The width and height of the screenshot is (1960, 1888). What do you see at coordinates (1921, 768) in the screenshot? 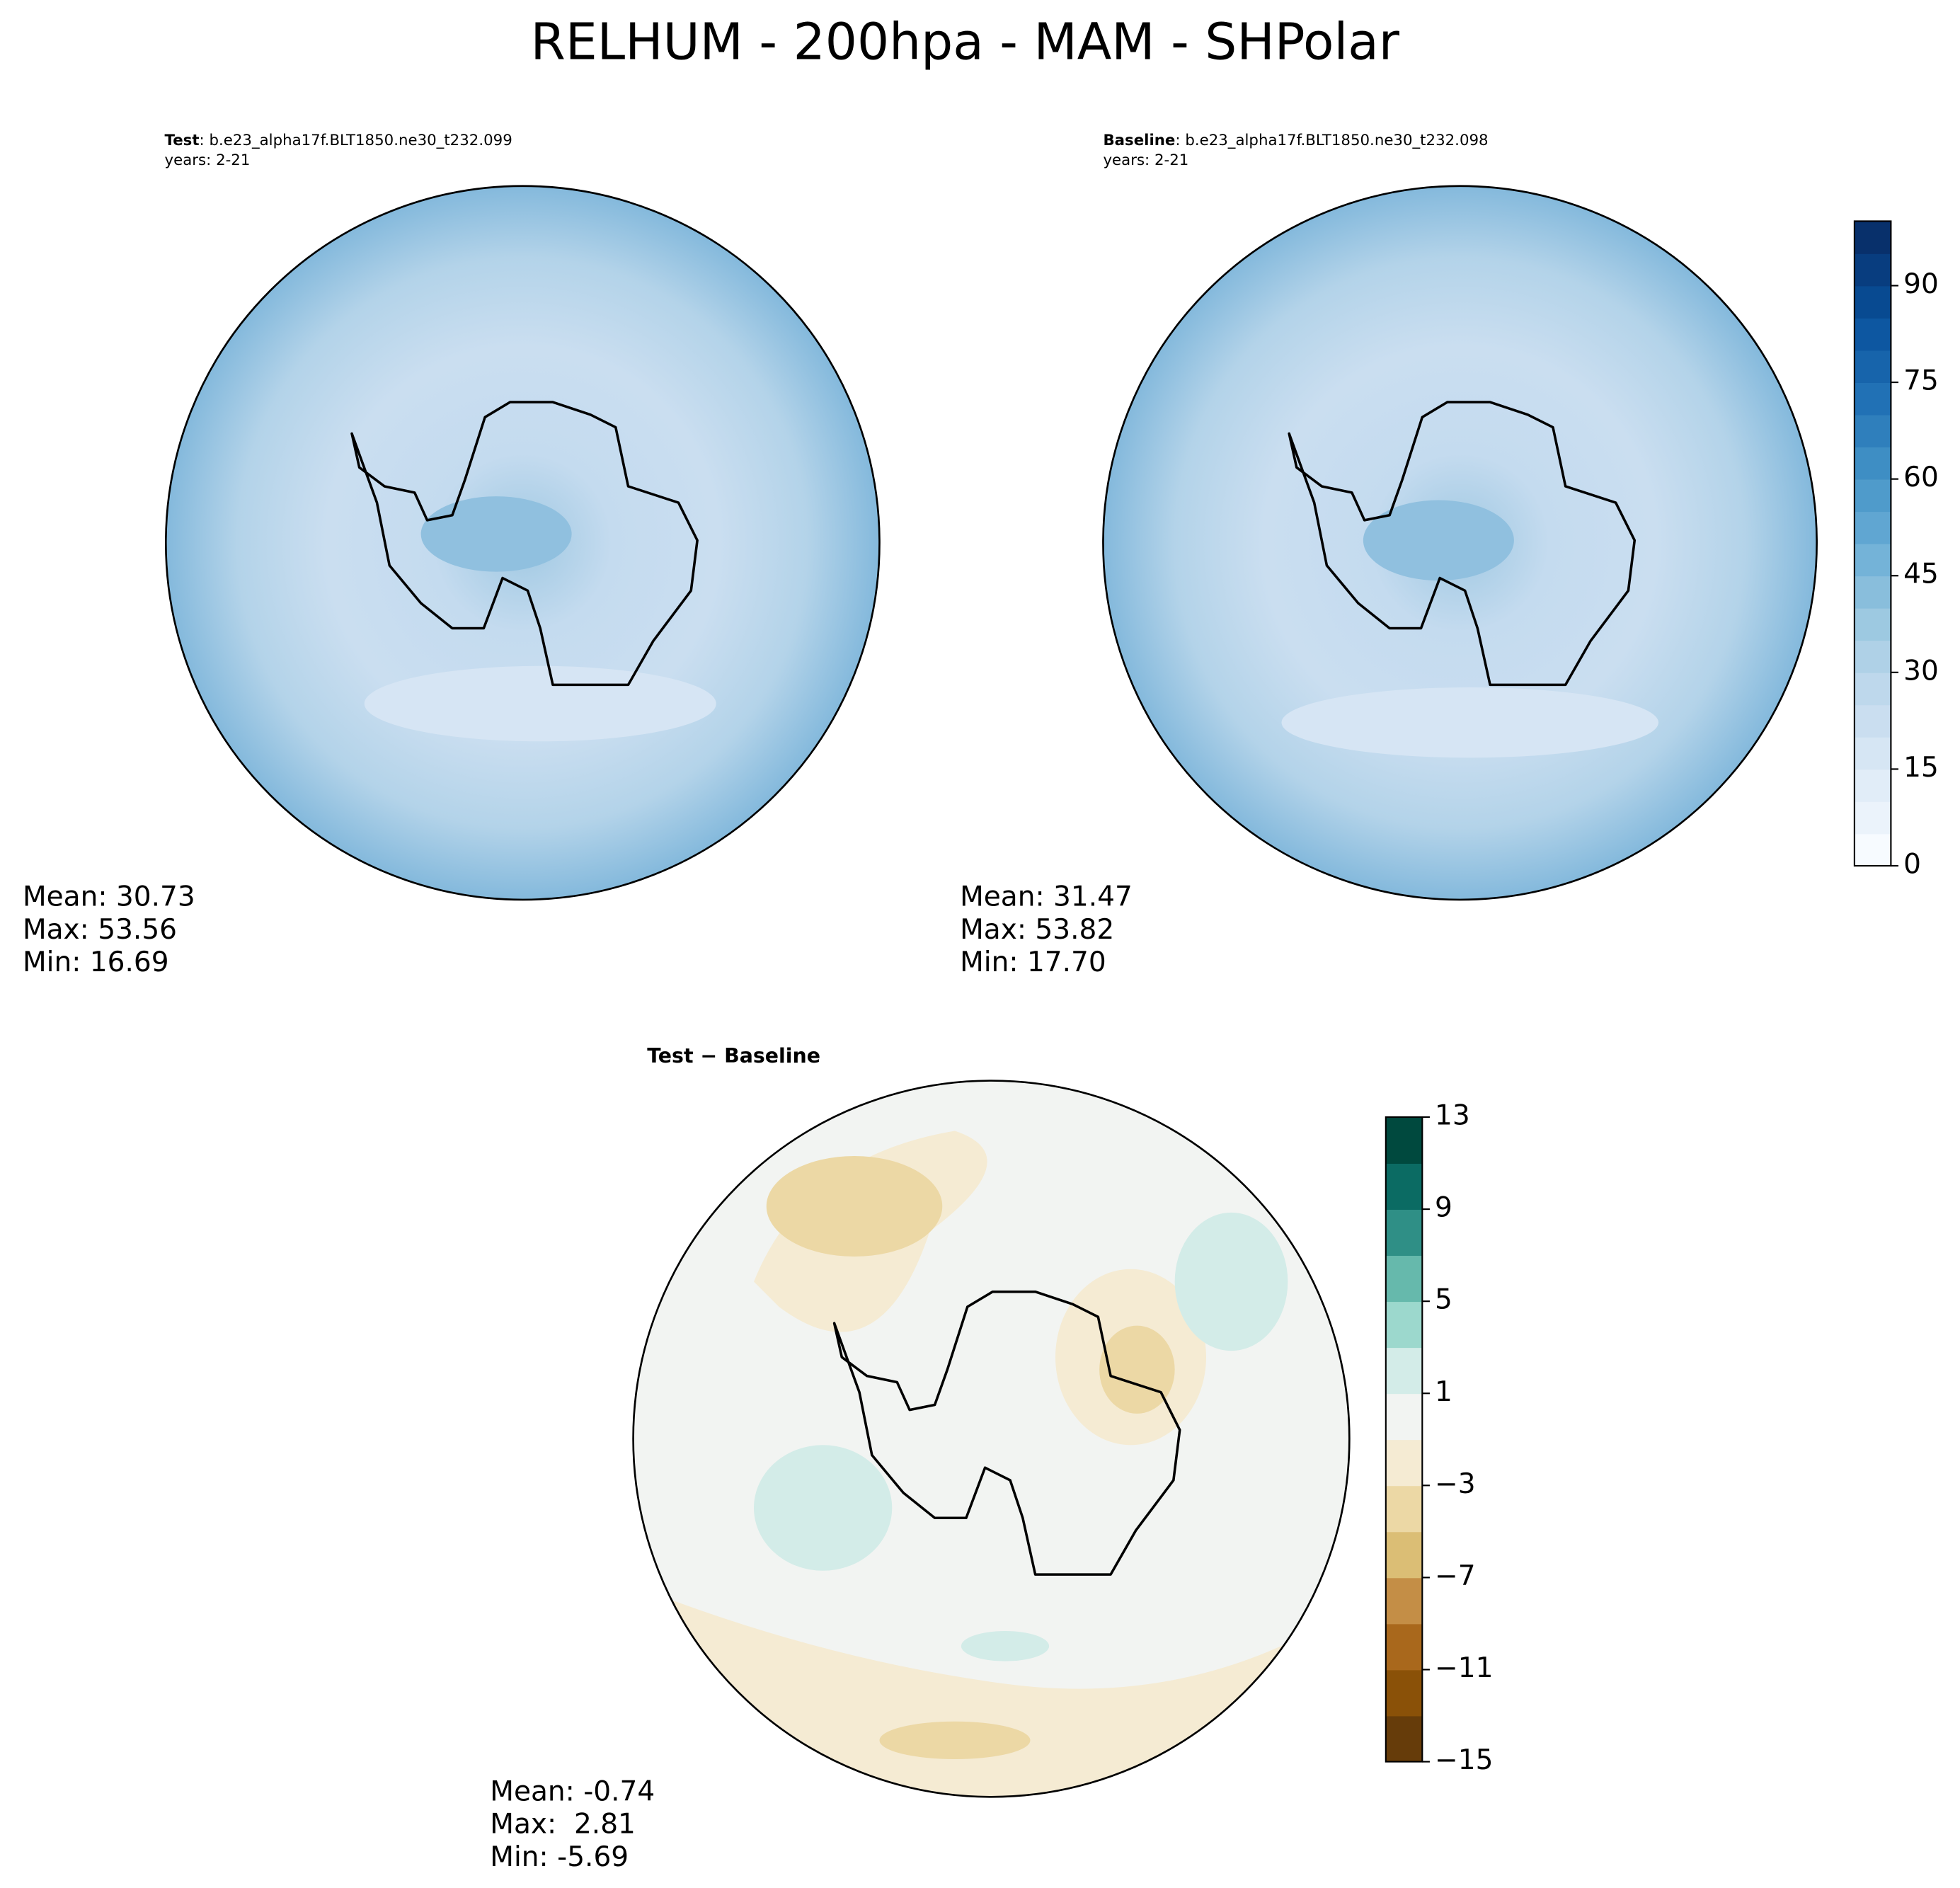
I see `colorbar-tick-label: 15` at bounding box center [1921, 768].